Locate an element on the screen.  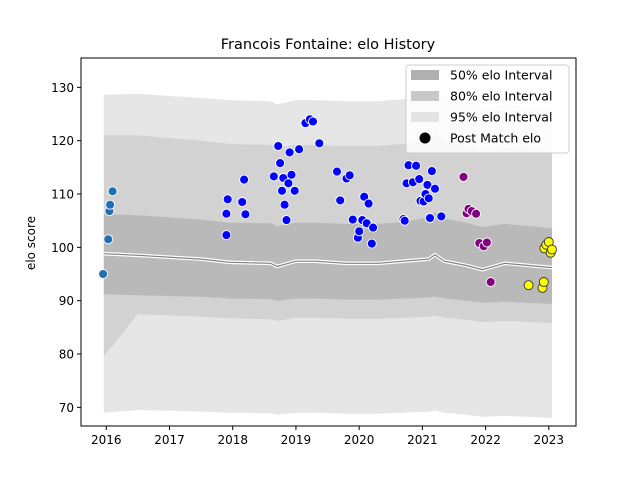
legend-box is located at coordinates (487, 109).